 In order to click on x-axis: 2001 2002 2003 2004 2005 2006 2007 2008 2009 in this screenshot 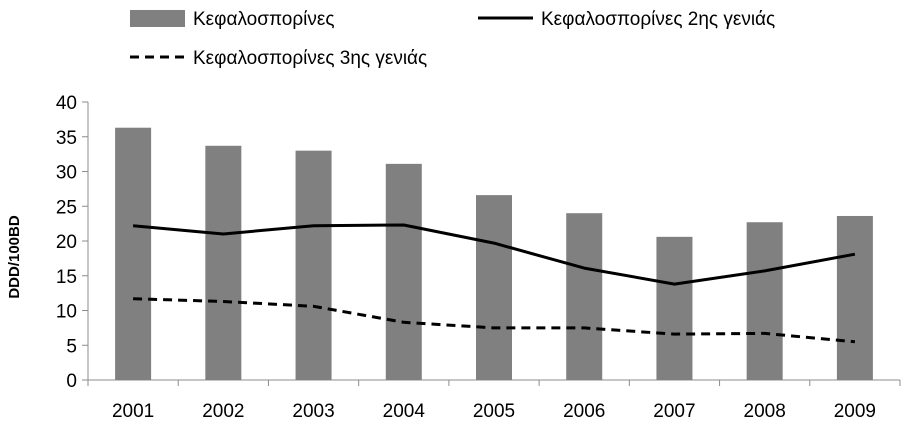, I will do `click(494, 400)`.